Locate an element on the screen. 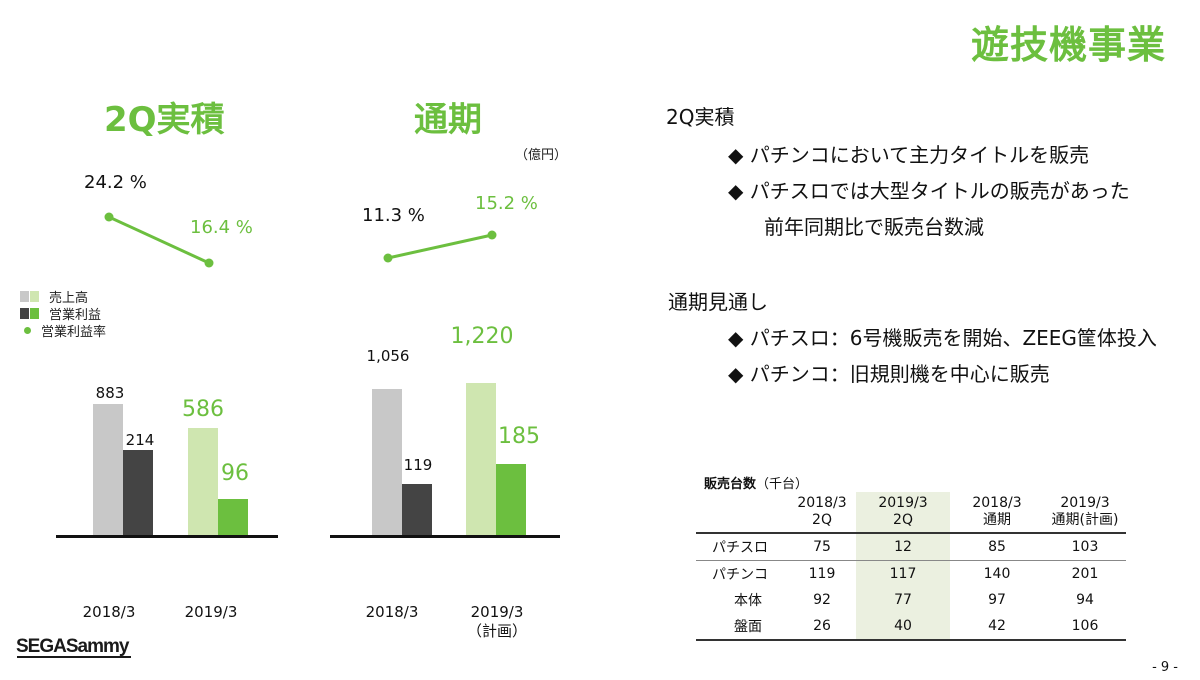  bullet-2-continued: 前年同期比で販売台数減 is located at coordinates (874, 227).